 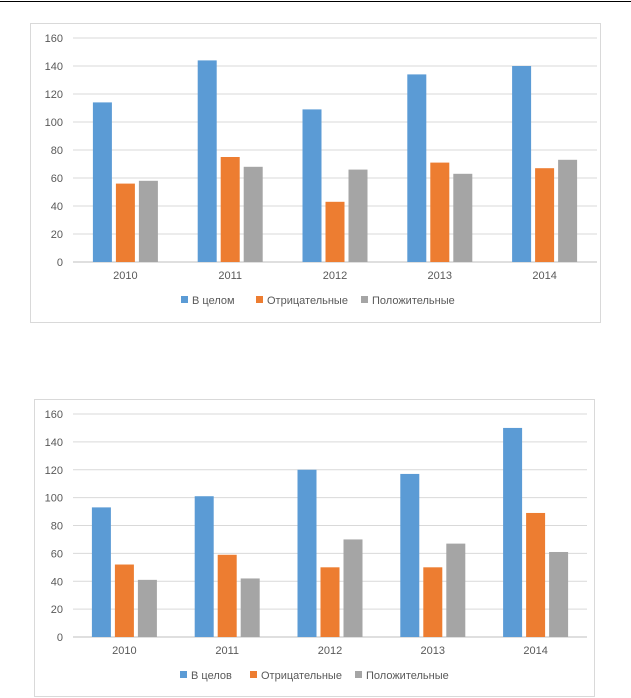 What do you see at coordinates (213, 301) in the screenshot?
I see `legend-label: В целом` at bounding box center [213, 301].